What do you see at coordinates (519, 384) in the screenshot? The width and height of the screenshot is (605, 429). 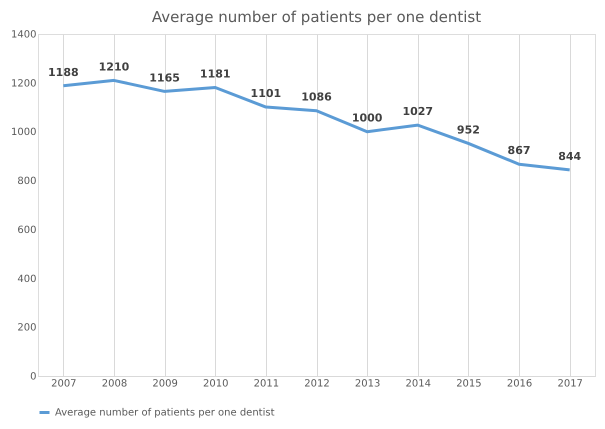 I see `x-tick-label: 2016` at bounding box center [519, 384].